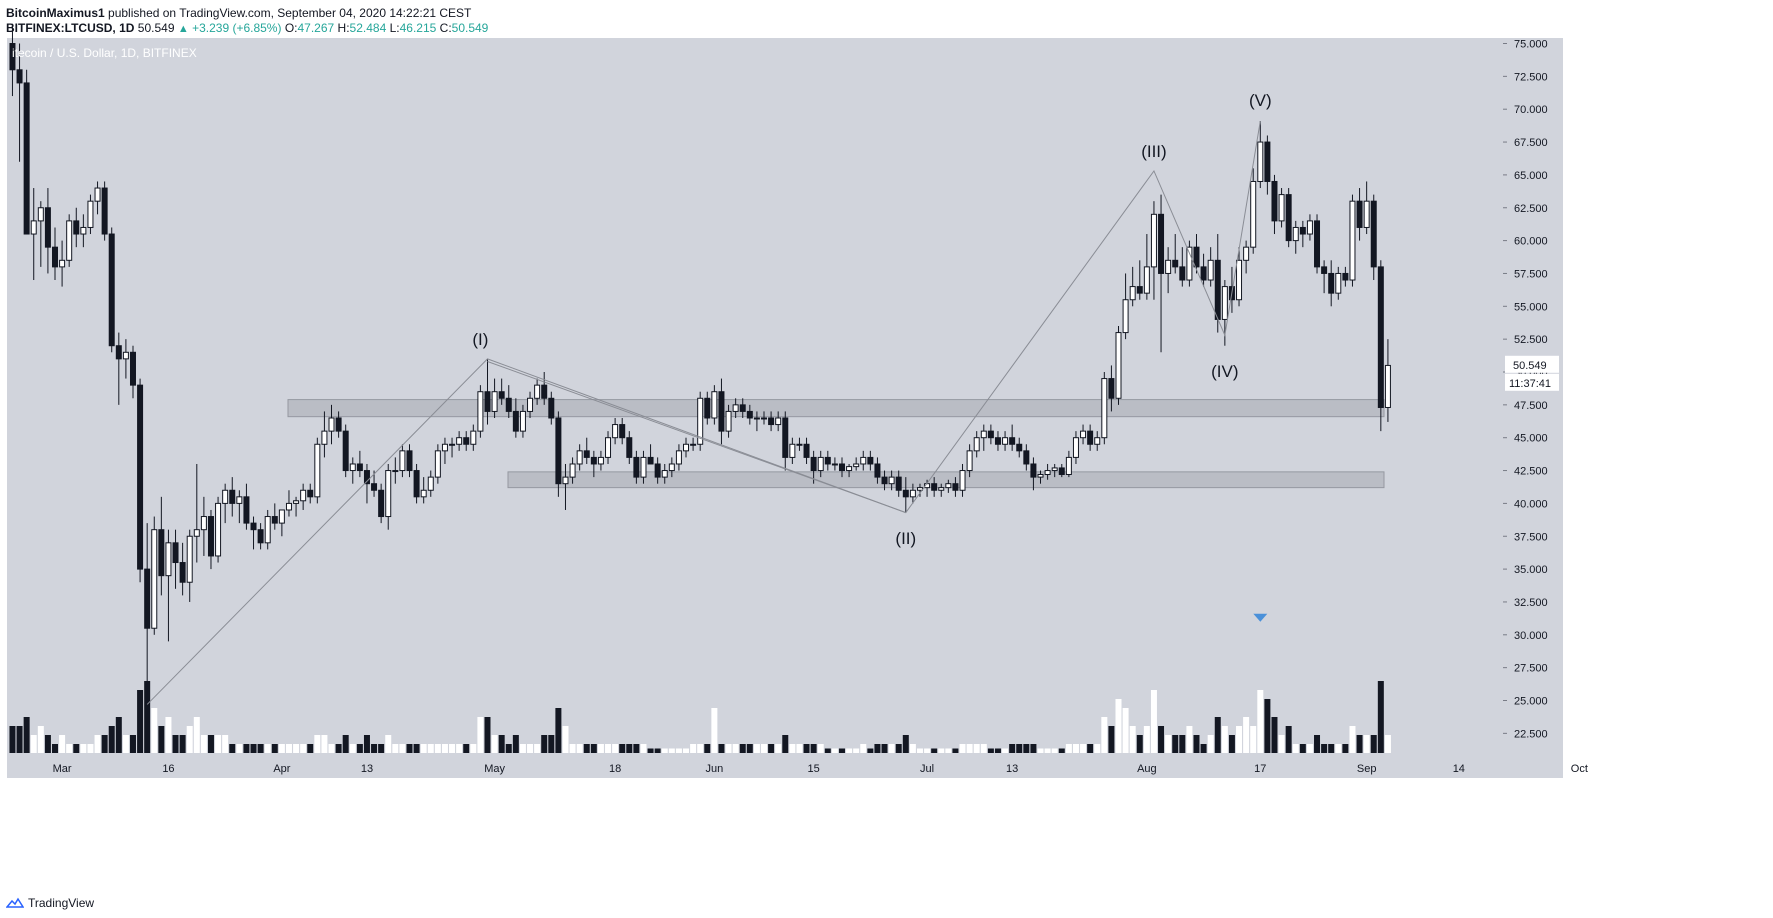  What do you see at coordinates (1224, 371) in the screenshot?
I see `wave-label: (IV)` at bounding box center [1224, 371].